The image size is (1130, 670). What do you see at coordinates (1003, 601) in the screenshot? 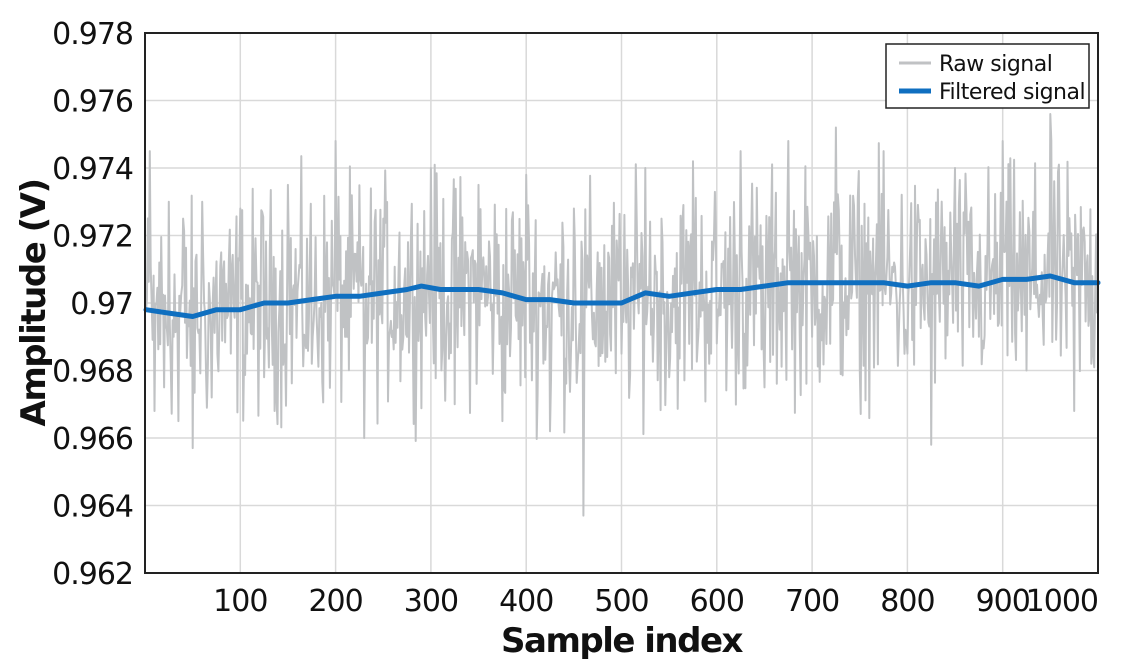
I see `x-tick-label: 900` at bounding box center [1003, 601].